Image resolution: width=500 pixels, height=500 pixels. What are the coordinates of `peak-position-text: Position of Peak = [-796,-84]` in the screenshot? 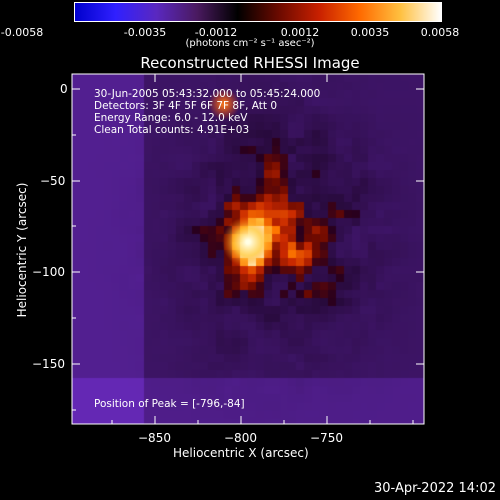 It's located at (169, 404).